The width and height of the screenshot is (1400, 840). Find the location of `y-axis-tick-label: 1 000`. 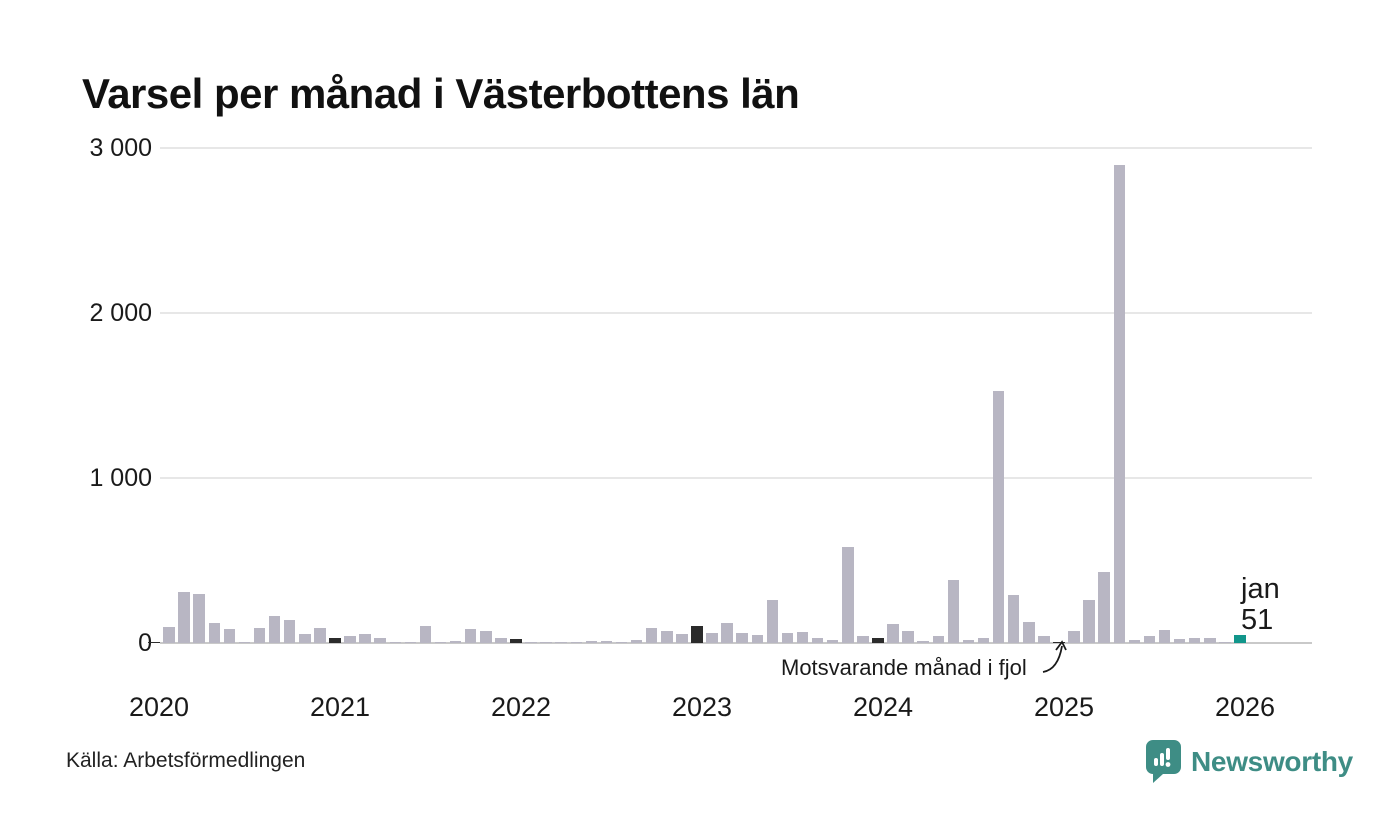

y-axis-tick-label: 1 000 is located at coordinates (120, 478).